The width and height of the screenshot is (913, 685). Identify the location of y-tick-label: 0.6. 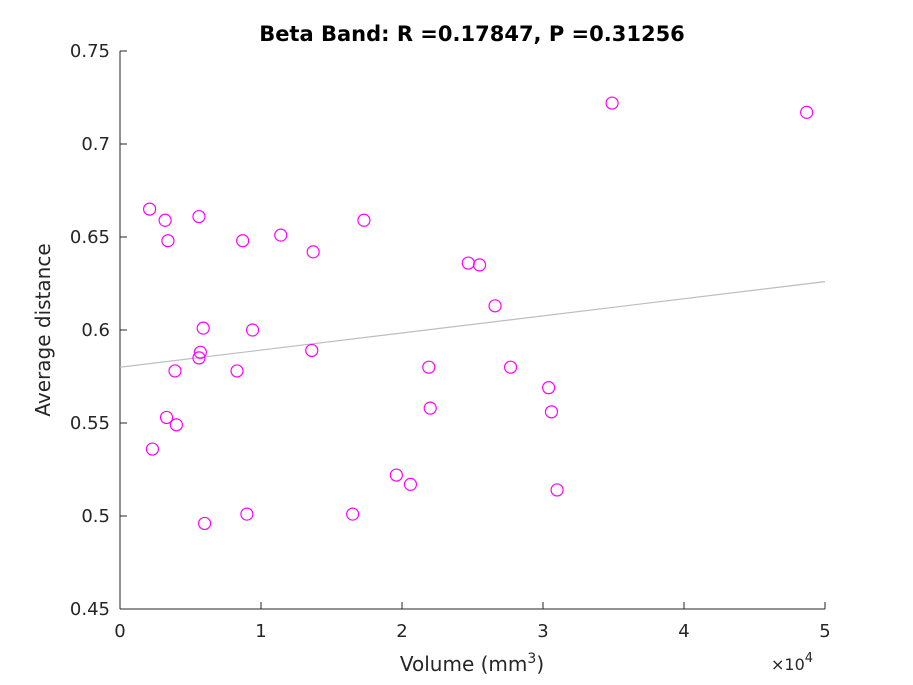
(95, 330).